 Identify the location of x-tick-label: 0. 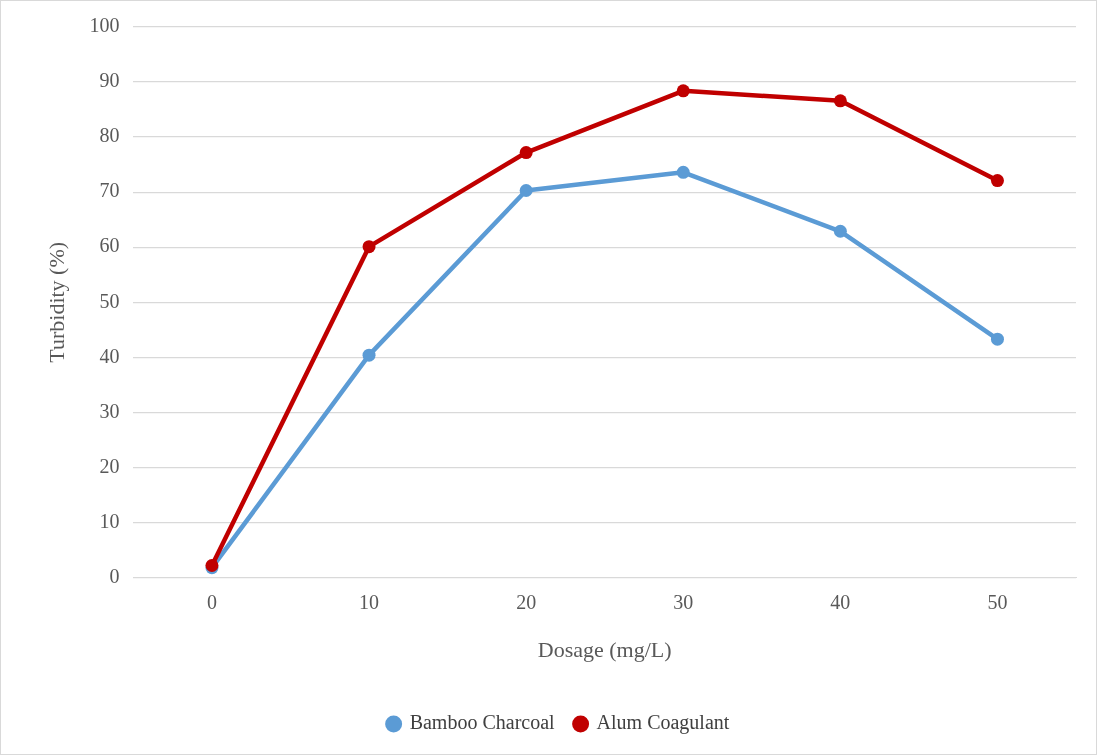
(211, 601).